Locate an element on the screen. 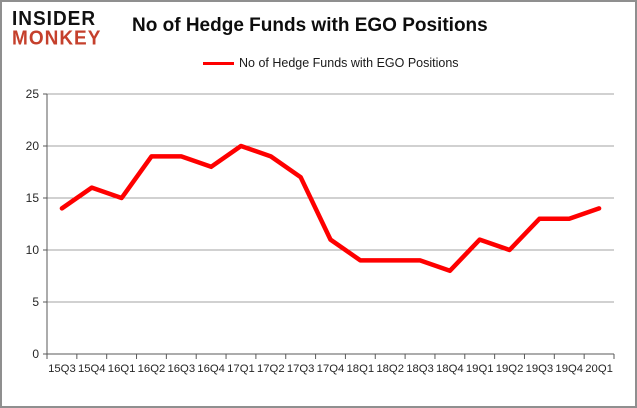 Image resolution: width=637 pixels, height=408 pixels. x-axis-label: 19Q3 is located at coordinates (540, 369).